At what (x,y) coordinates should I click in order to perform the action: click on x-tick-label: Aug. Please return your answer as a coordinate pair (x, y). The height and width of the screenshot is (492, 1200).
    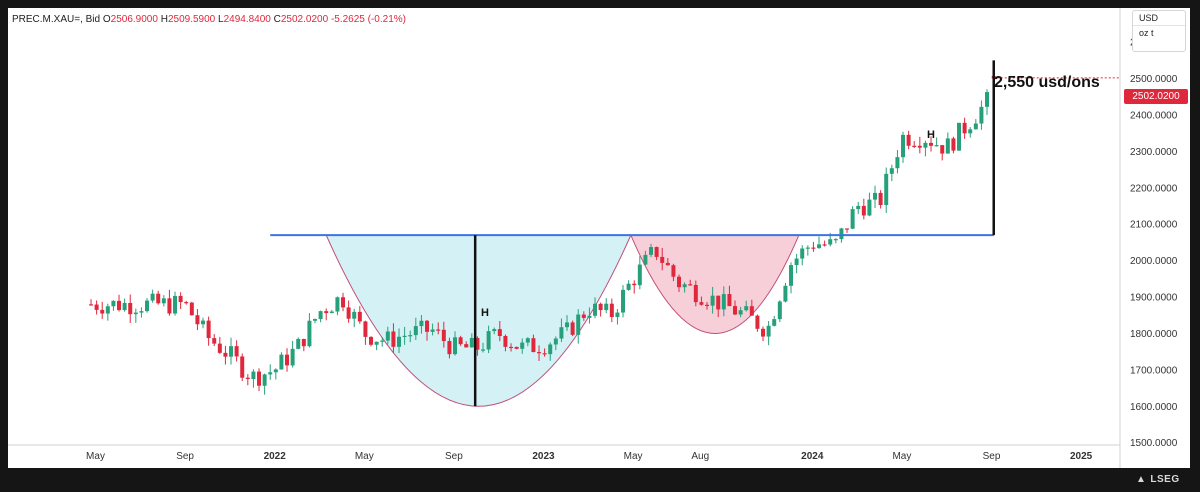
    Looking at the image, I should click on (700, 456).